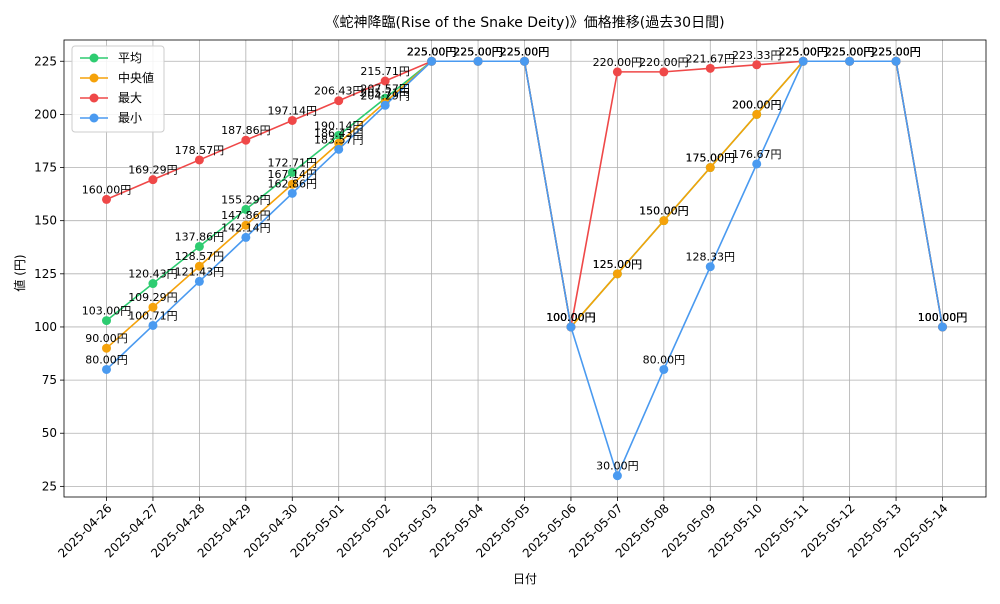 Image resolution: width=1000 pixels, height=604 pixels. Describe the element at coordinates (153, 274) in the screenshot. I see `data-label: 120.43円` at that location.